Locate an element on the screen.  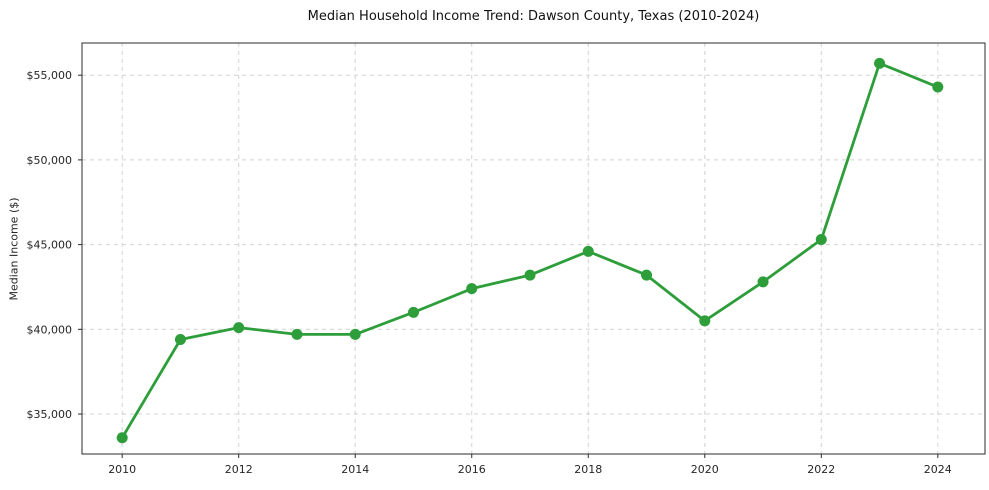
x-tick-label: 2024 is located at coordinates (938, 469).